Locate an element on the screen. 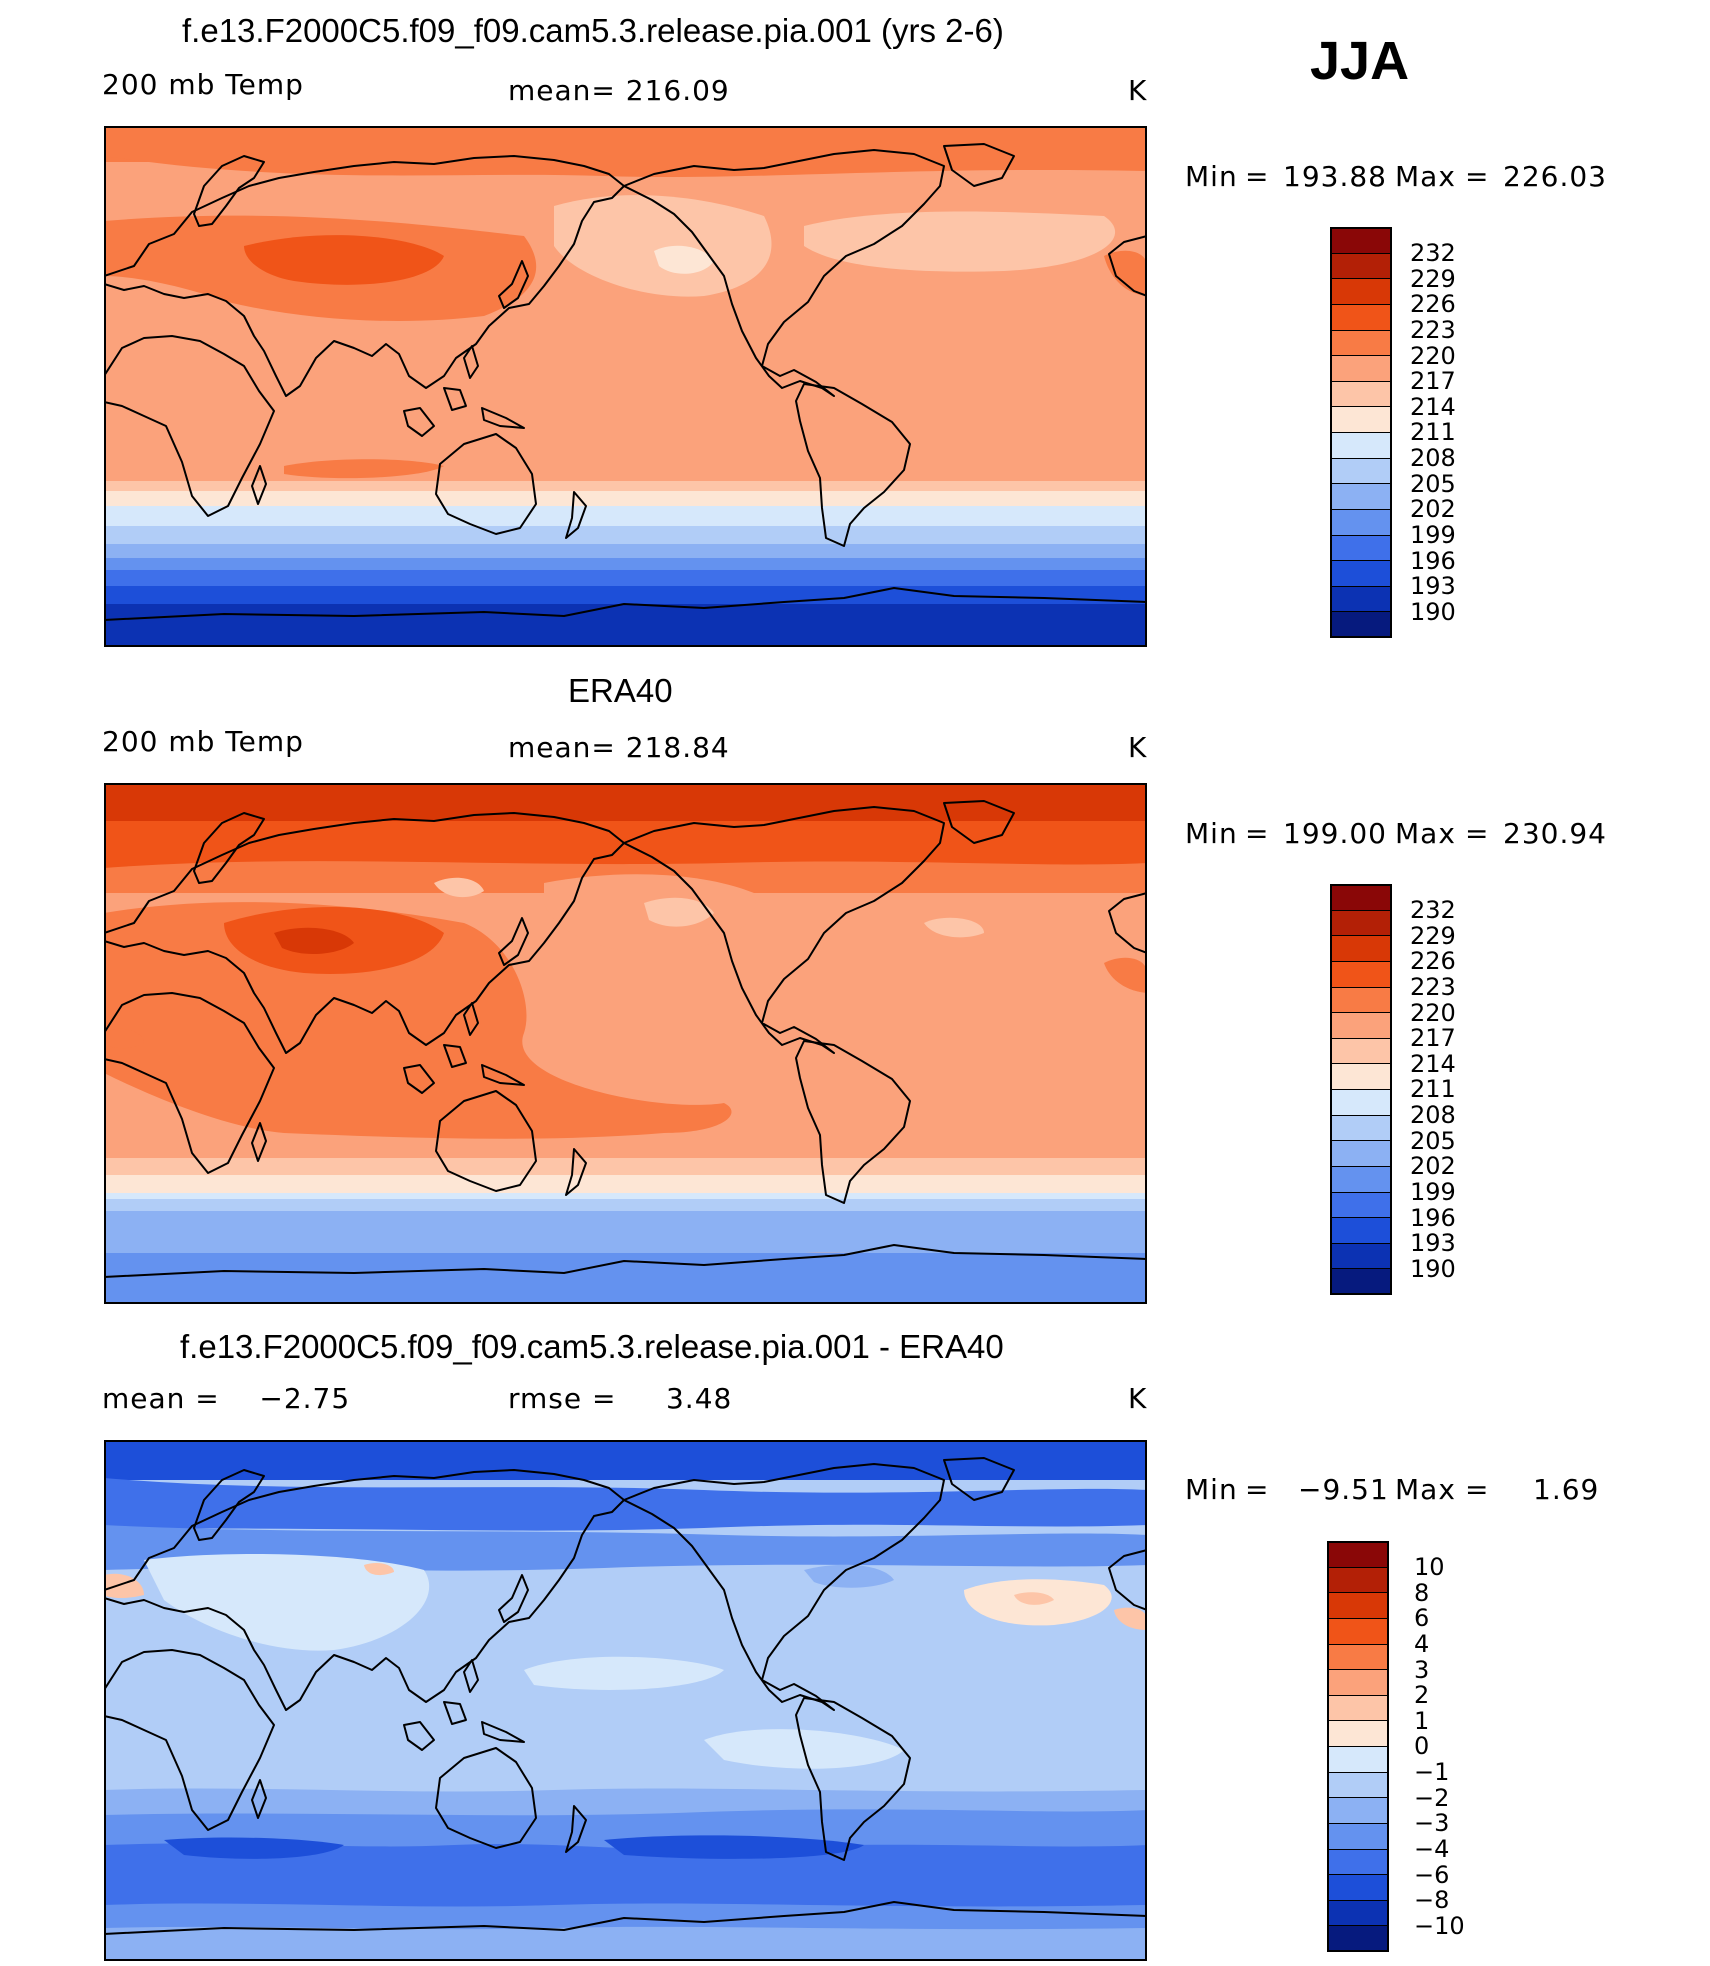 The width and height of the screenshot is (1710, 1966). colorbar-tick-label: 2 is located at coordinates (1422, 1695).